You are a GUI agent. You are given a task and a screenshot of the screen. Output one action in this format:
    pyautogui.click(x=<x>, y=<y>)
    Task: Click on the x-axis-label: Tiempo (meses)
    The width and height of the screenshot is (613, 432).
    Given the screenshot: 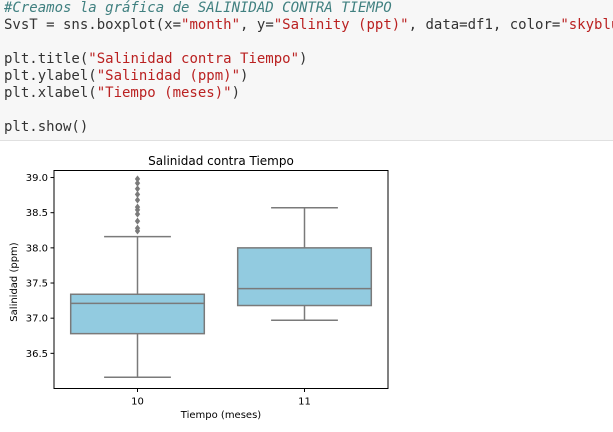 What is the action you would take?
    pyautogui.click(x=220, y=415)
    